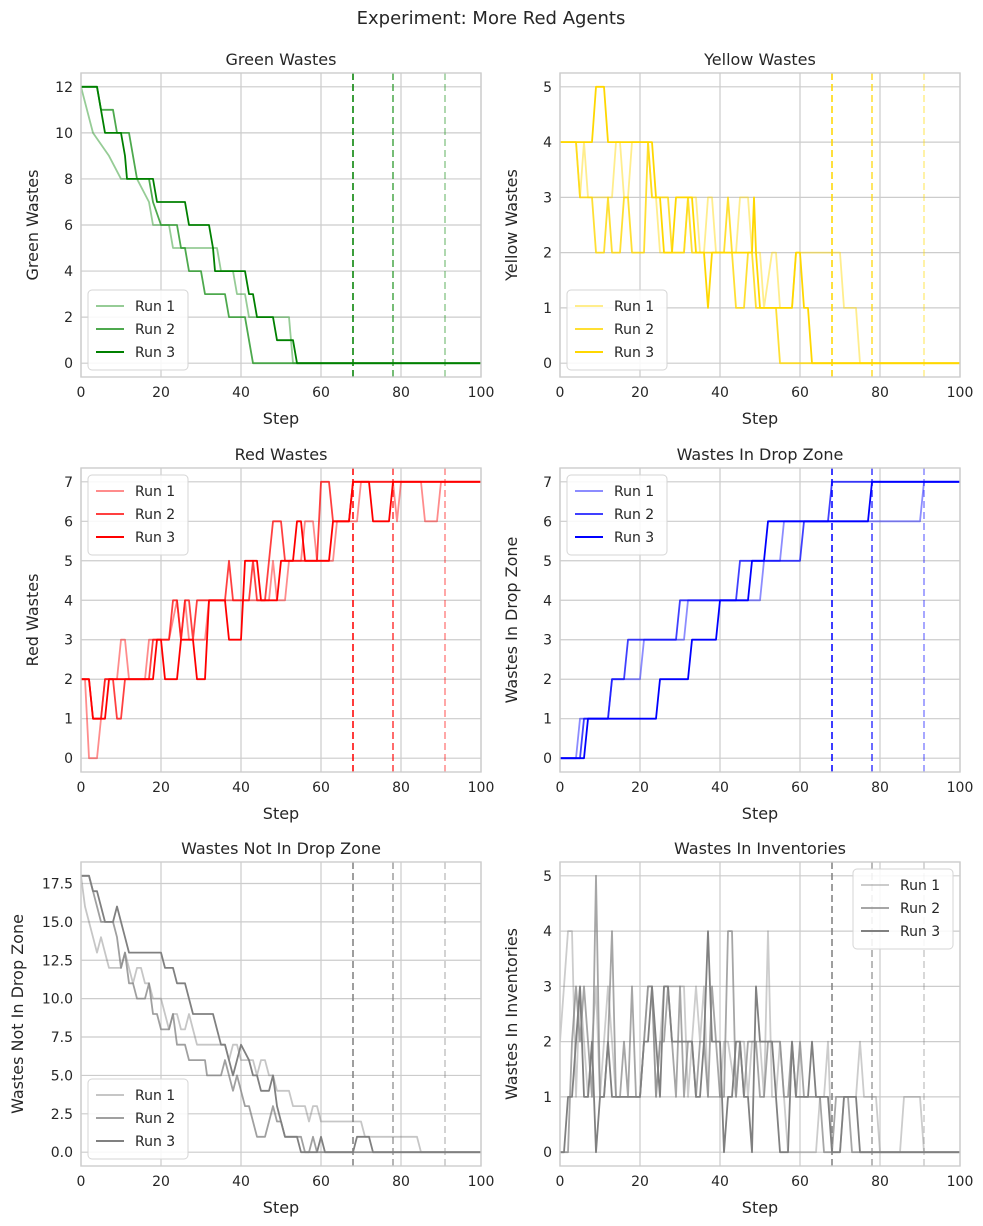 Image resolution: width=983 pixels, height=1226 pixels. Describe the element at coordinates (511, 1014) in the screenshot. I see `y-axis-label: Wastes In Inventories` at that location.